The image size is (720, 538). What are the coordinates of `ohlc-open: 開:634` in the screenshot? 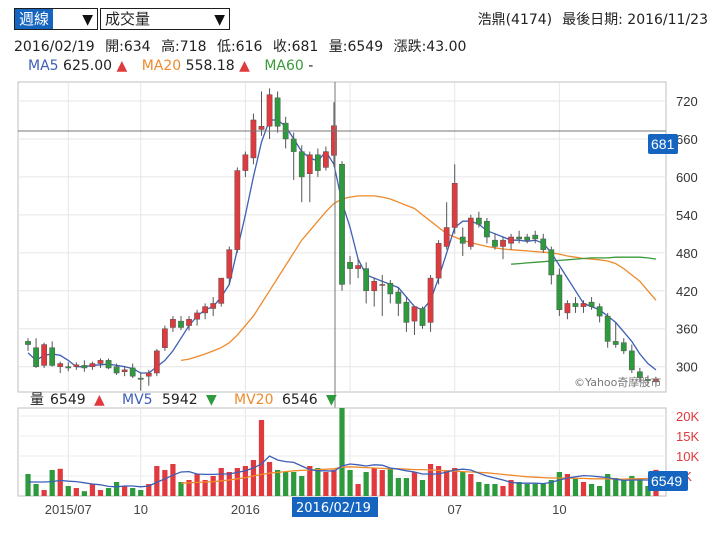 It's located at (128, 47).